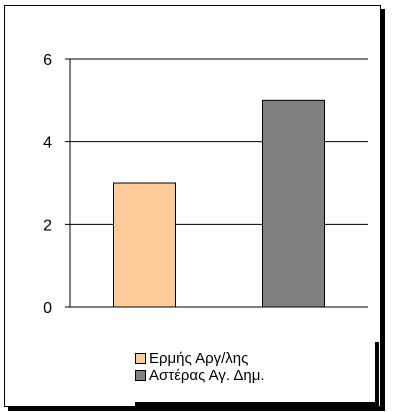 This screenshot has height=412, width=395. What do you see at coordinates (47, 143) in the screenshot?
I see `y-tick-label-4: 4` at bounding box center [47, 143].